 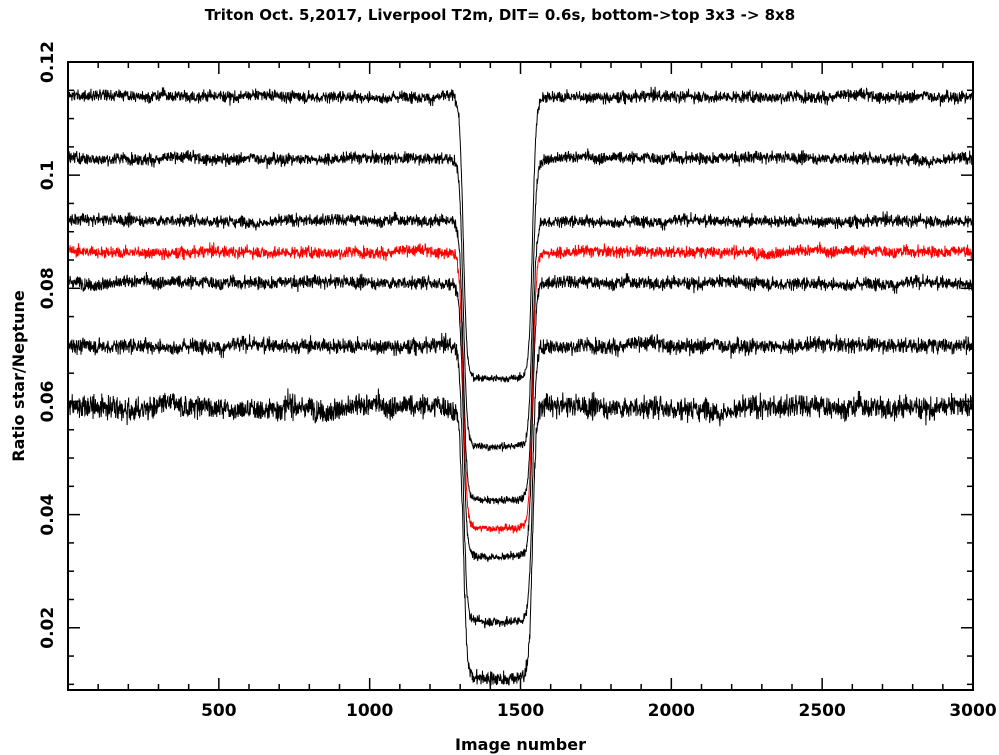 What do you see at coordinates (972, 711) in the screenshot?
I see `x-tick-label: 3000` at bounding box center [972, 711].